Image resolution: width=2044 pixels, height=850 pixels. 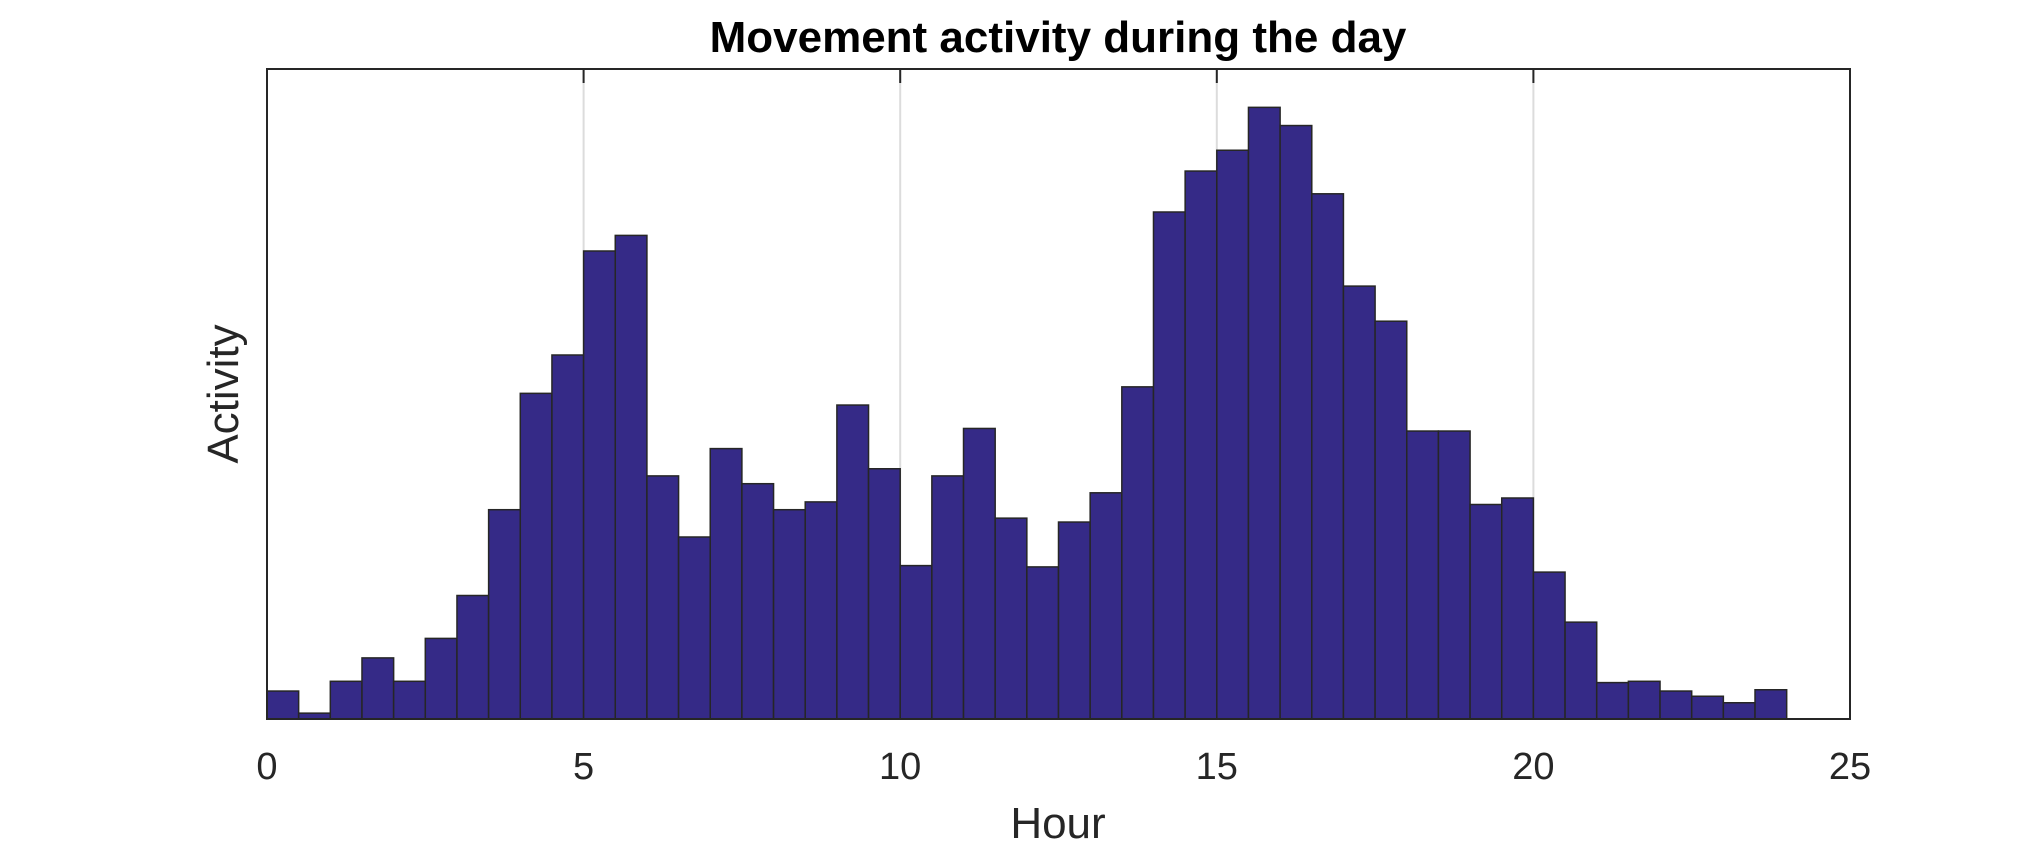 What do you see at coordinates (900, 767) in the screenshot?
I see `x-tick-label: 10` at bounding box center [900, 767].